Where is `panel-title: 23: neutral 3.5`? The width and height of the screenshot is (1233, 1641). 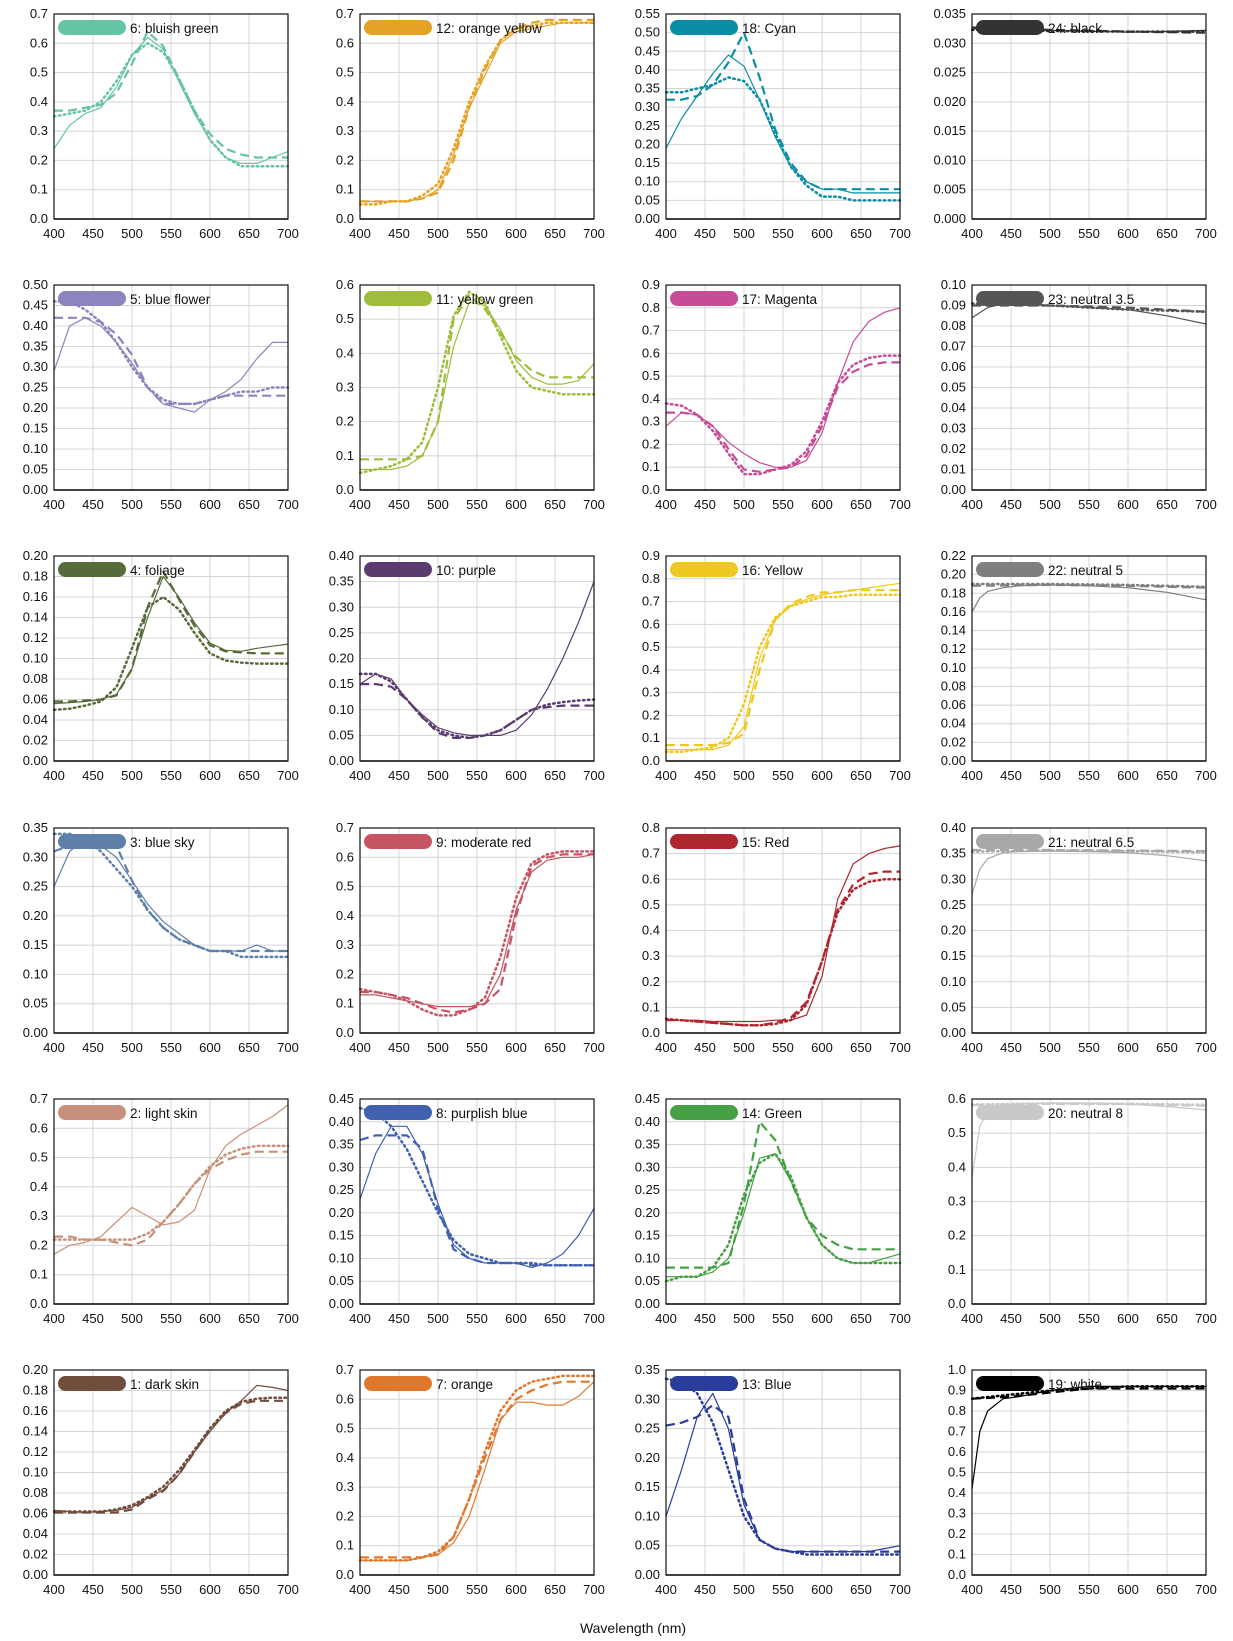
panel-title: 23: neutral 3.5 is located at coordinates (1091, 299).